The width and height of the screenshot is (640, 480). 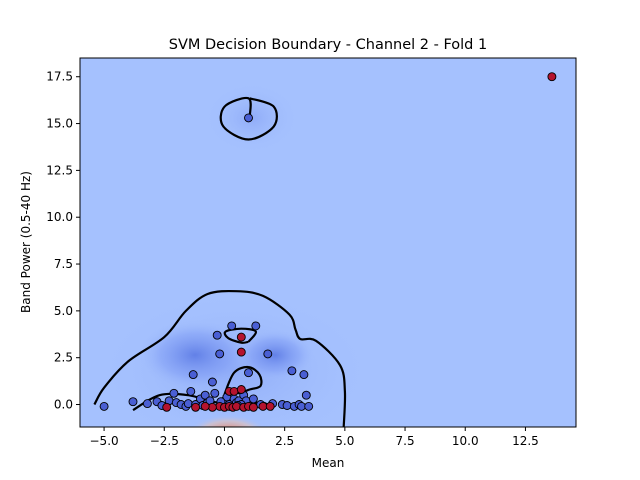 What do you see at coordinates (164, 441) in the screenshot?
I see `x-tick-label: −2.5` at bounding box center [164, 441].